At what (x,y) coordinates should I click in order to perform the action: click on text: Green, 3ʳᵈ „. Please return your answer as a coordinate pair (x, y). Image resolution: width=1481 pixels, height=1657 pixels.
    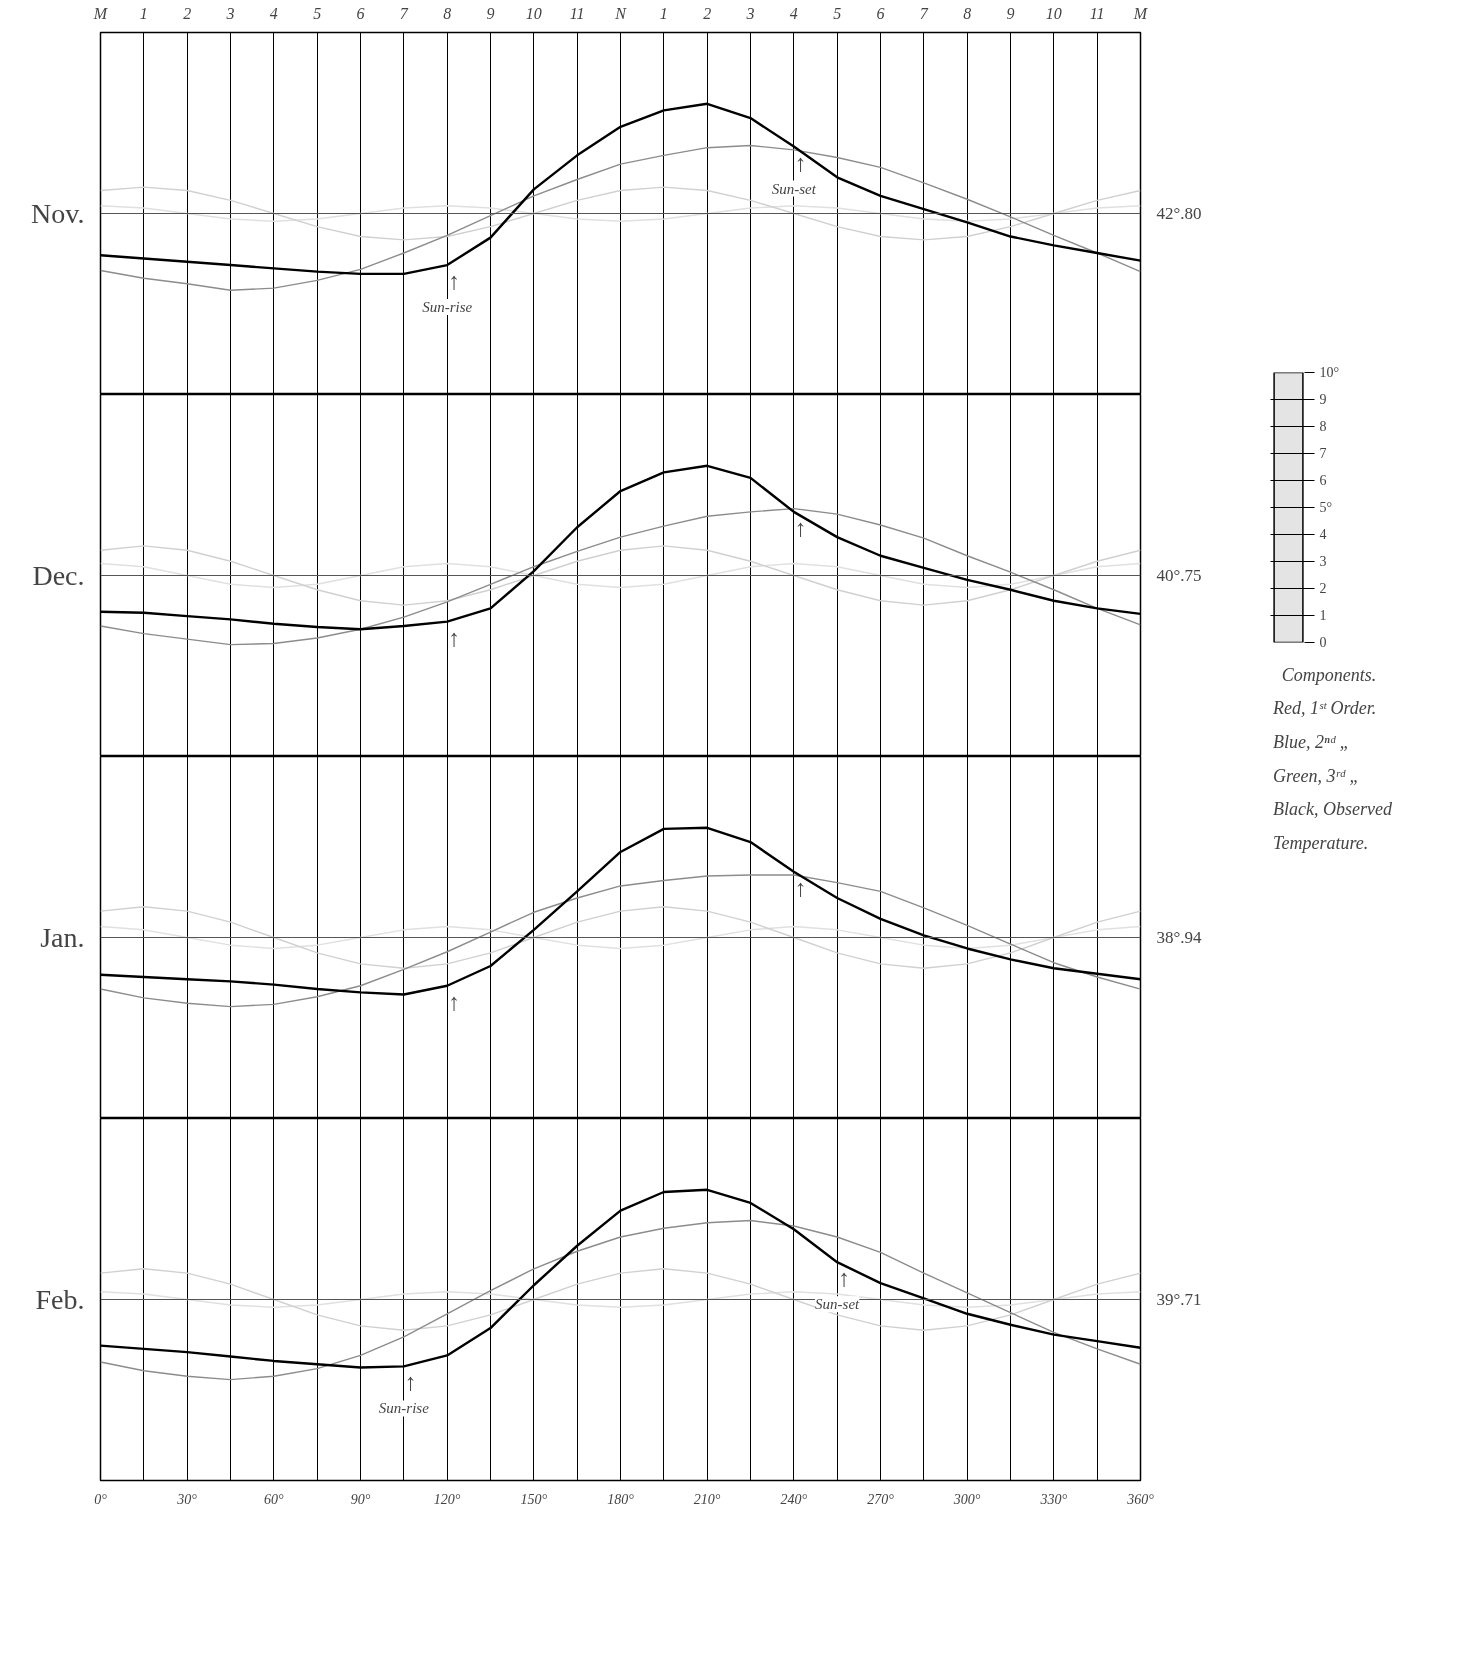
    Looking at the image, I should click on (1316, 775).